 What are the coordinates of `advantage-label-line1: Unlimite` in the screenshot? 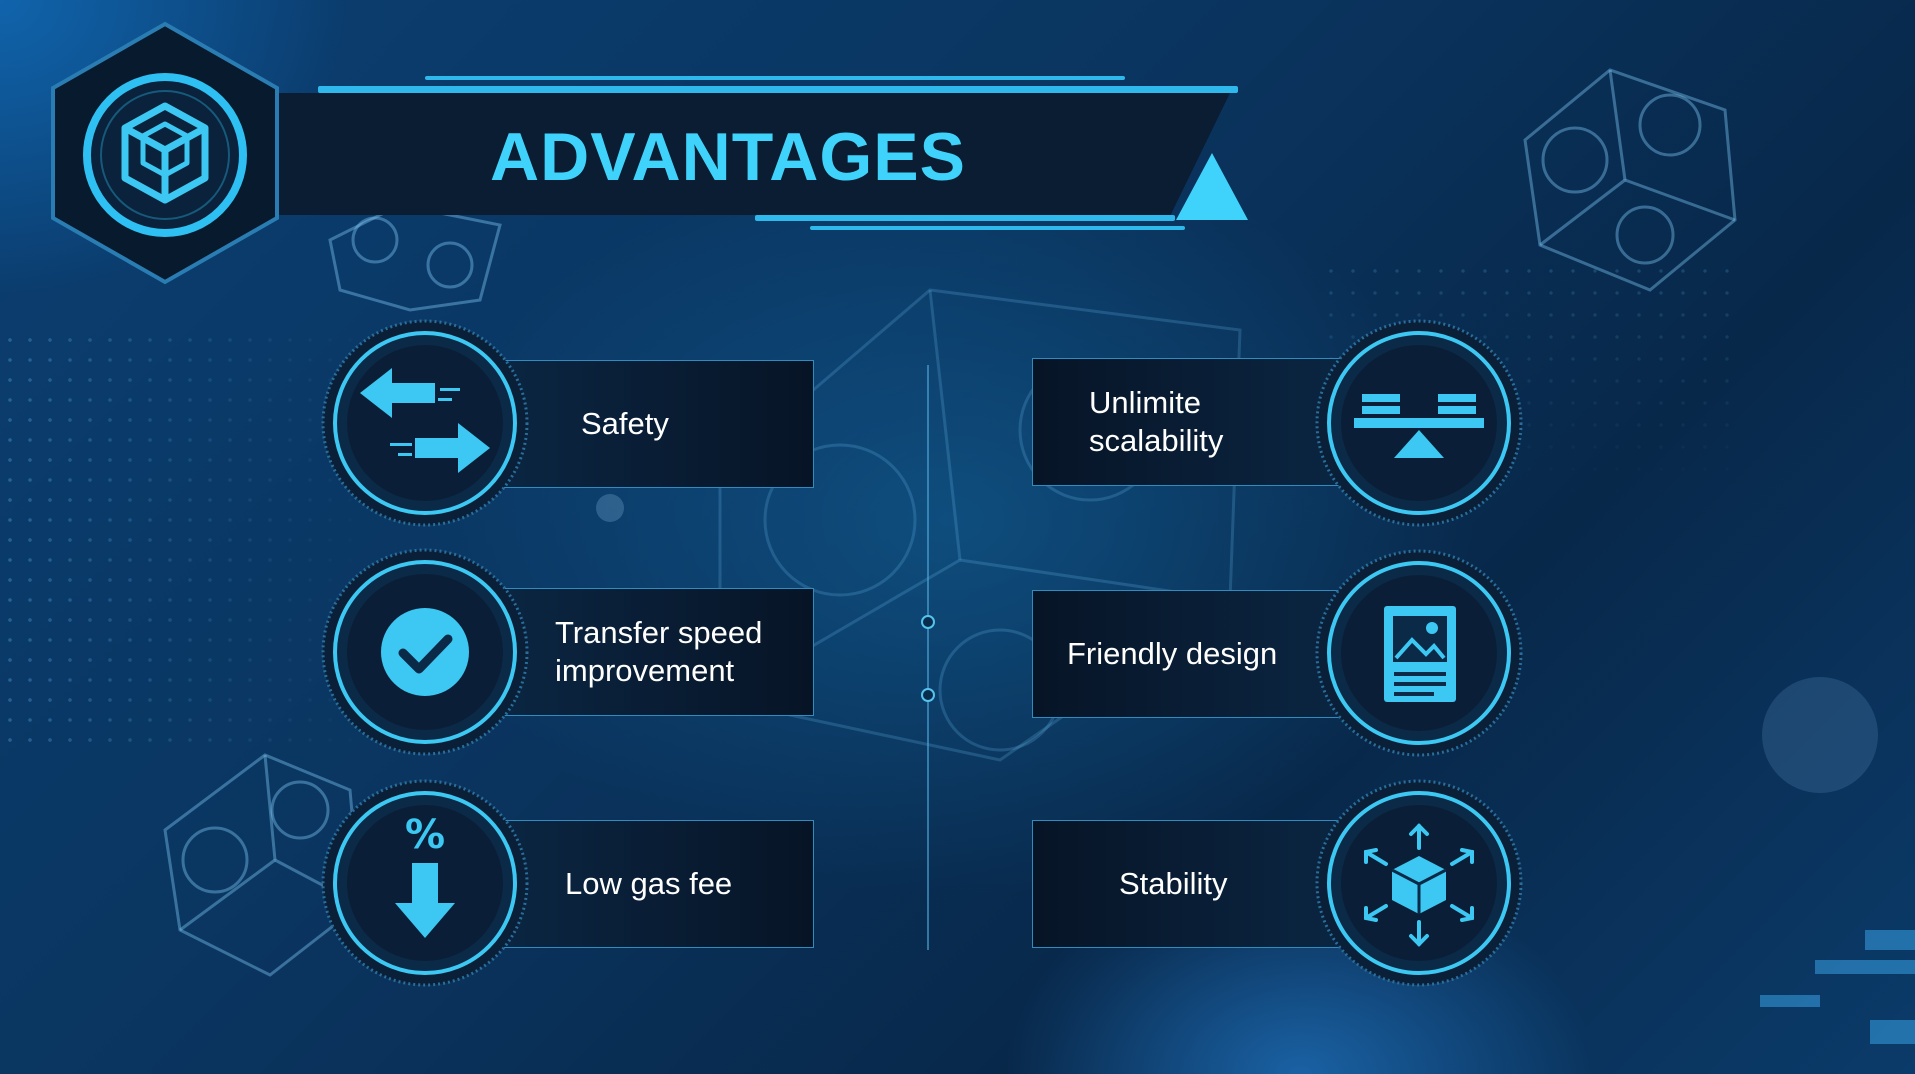 It's located at (1145, 402).